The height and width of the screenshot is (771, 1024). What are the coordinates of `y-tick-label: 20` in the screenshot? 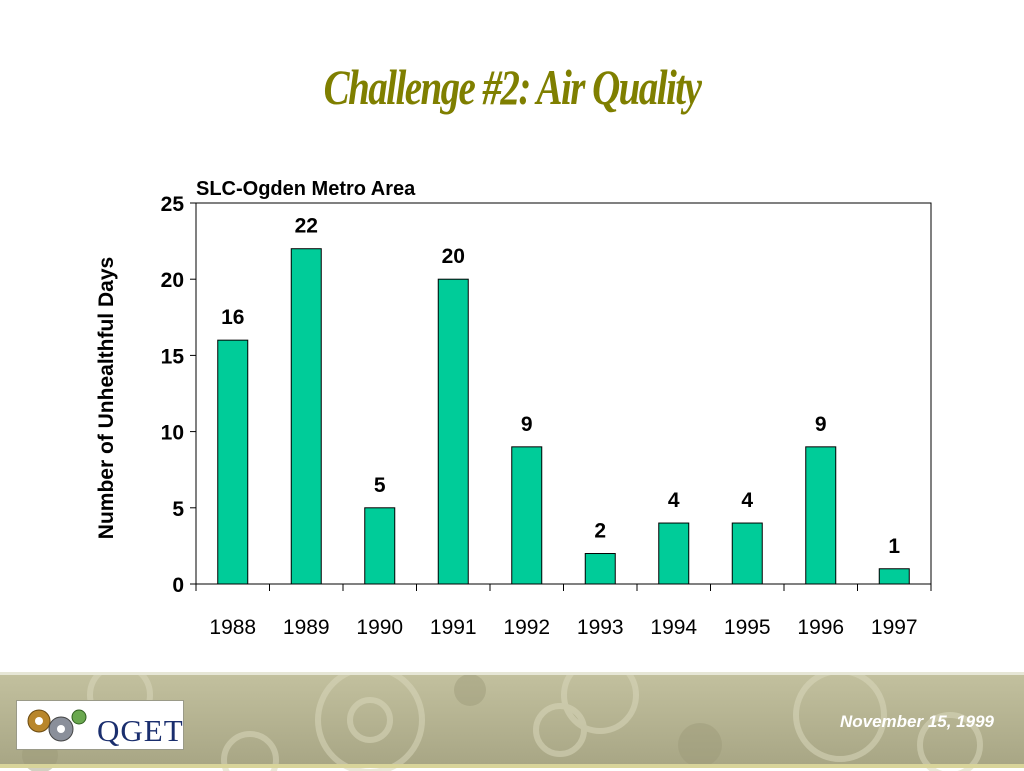 It's located at (172, 280).